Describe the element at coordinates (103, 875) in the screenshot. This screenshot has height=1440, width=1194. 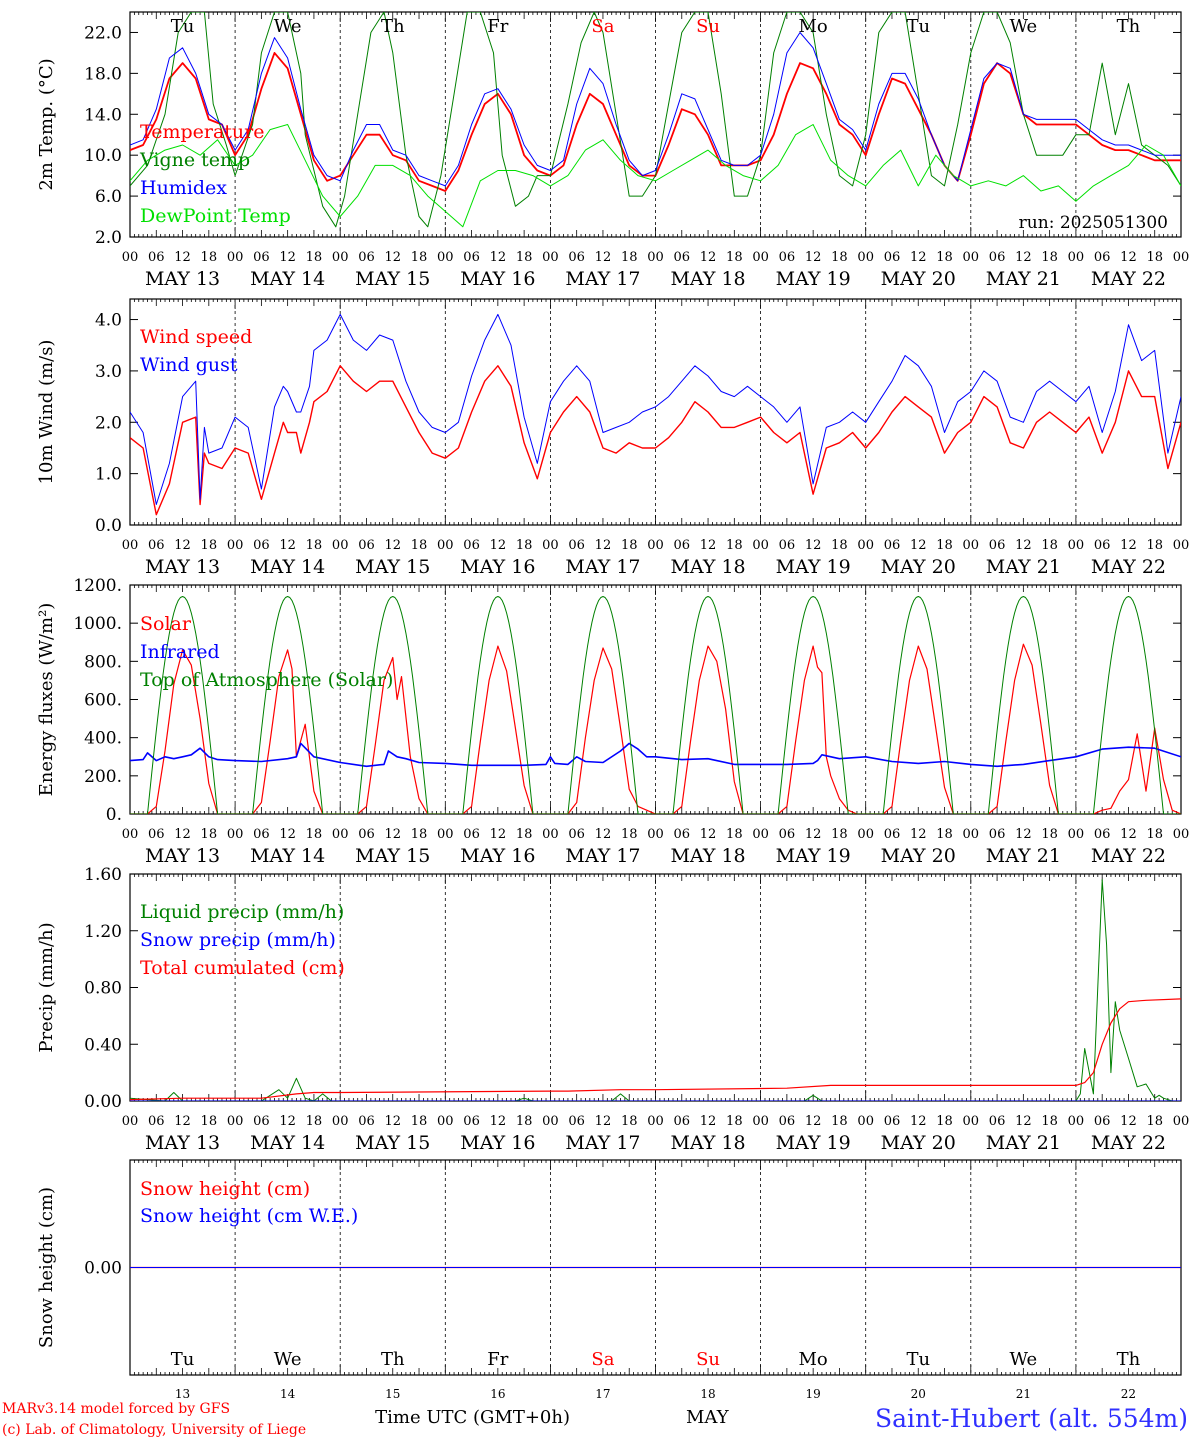
I see `y-tick-label: 1.60` at that location.